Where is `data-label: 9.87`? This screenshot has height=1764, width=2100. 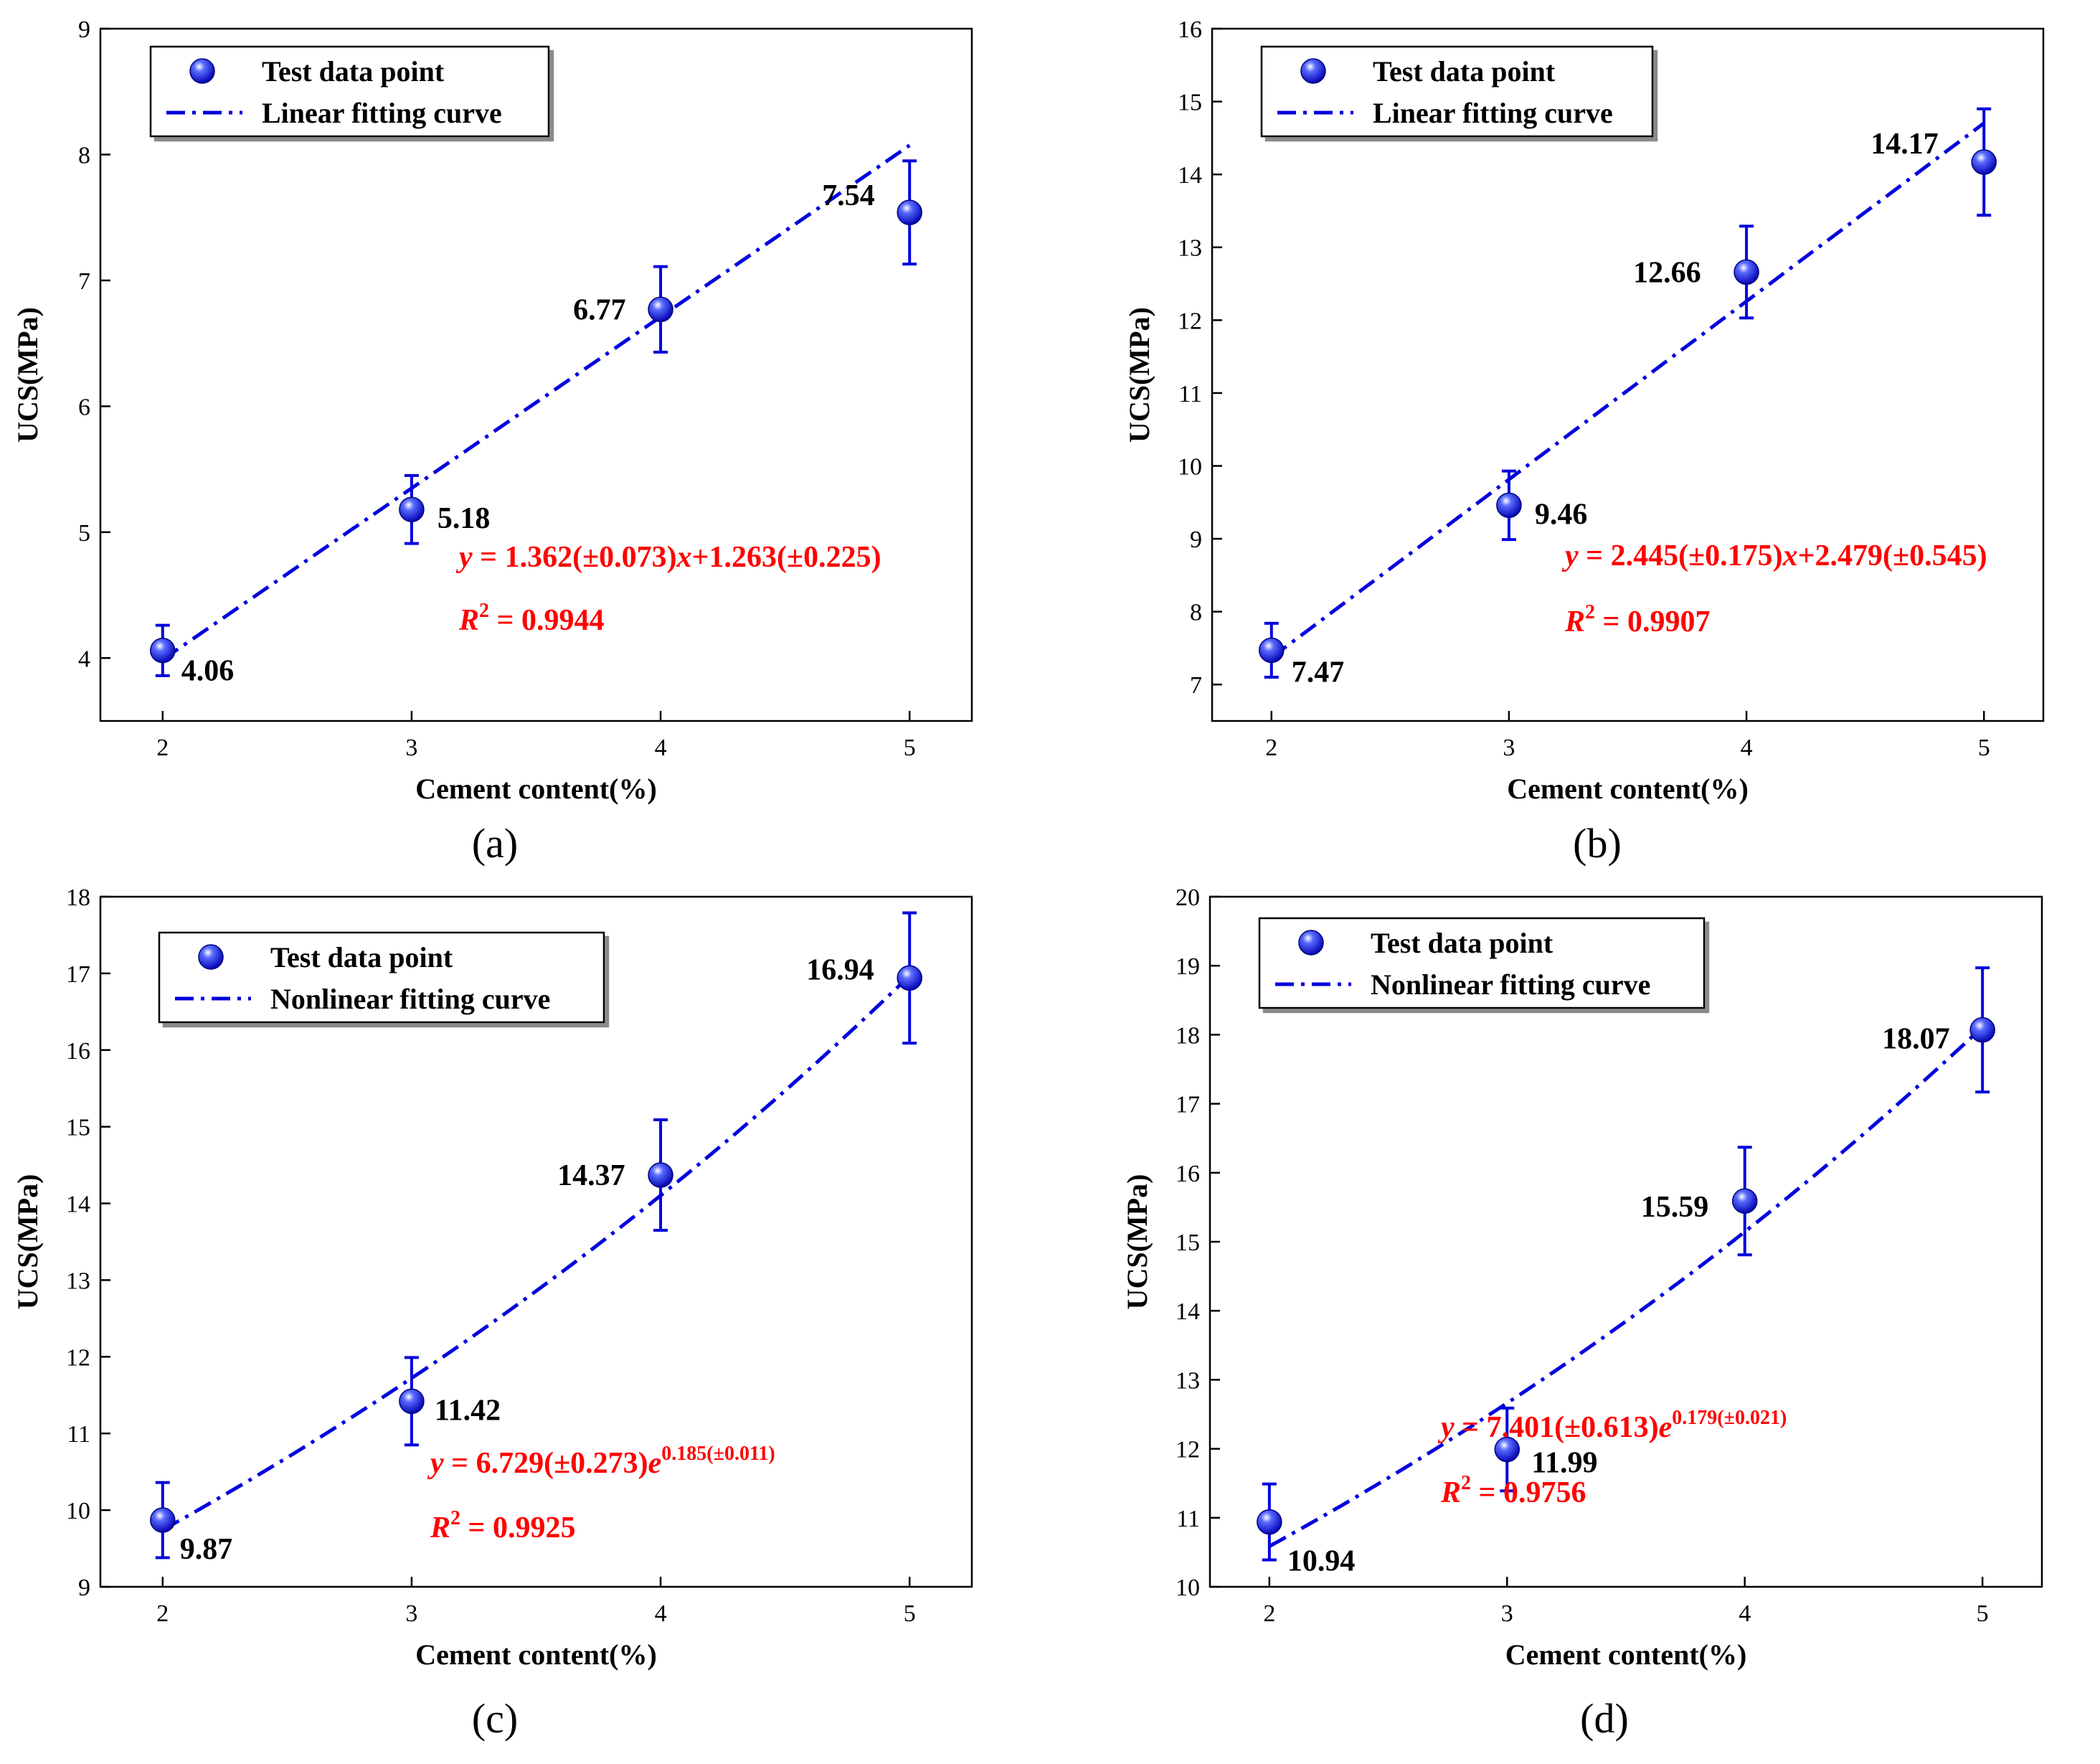
data-label: 9.87 is located at coordinates (206, 1549).